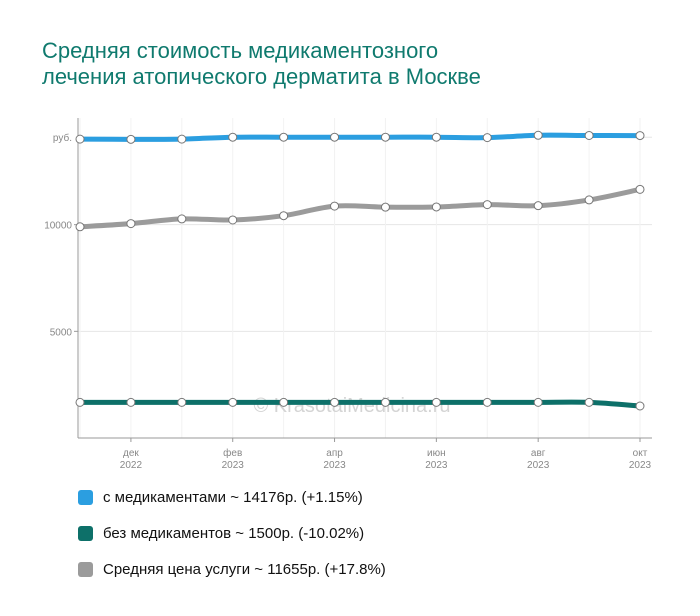 Image resolution: width=700 pixels, height=616 pixels. What do you see at coordinates (62, 138) in the screenshot?
I see `y-axis-unit-label: руб.` at bounding box center [62, 138].